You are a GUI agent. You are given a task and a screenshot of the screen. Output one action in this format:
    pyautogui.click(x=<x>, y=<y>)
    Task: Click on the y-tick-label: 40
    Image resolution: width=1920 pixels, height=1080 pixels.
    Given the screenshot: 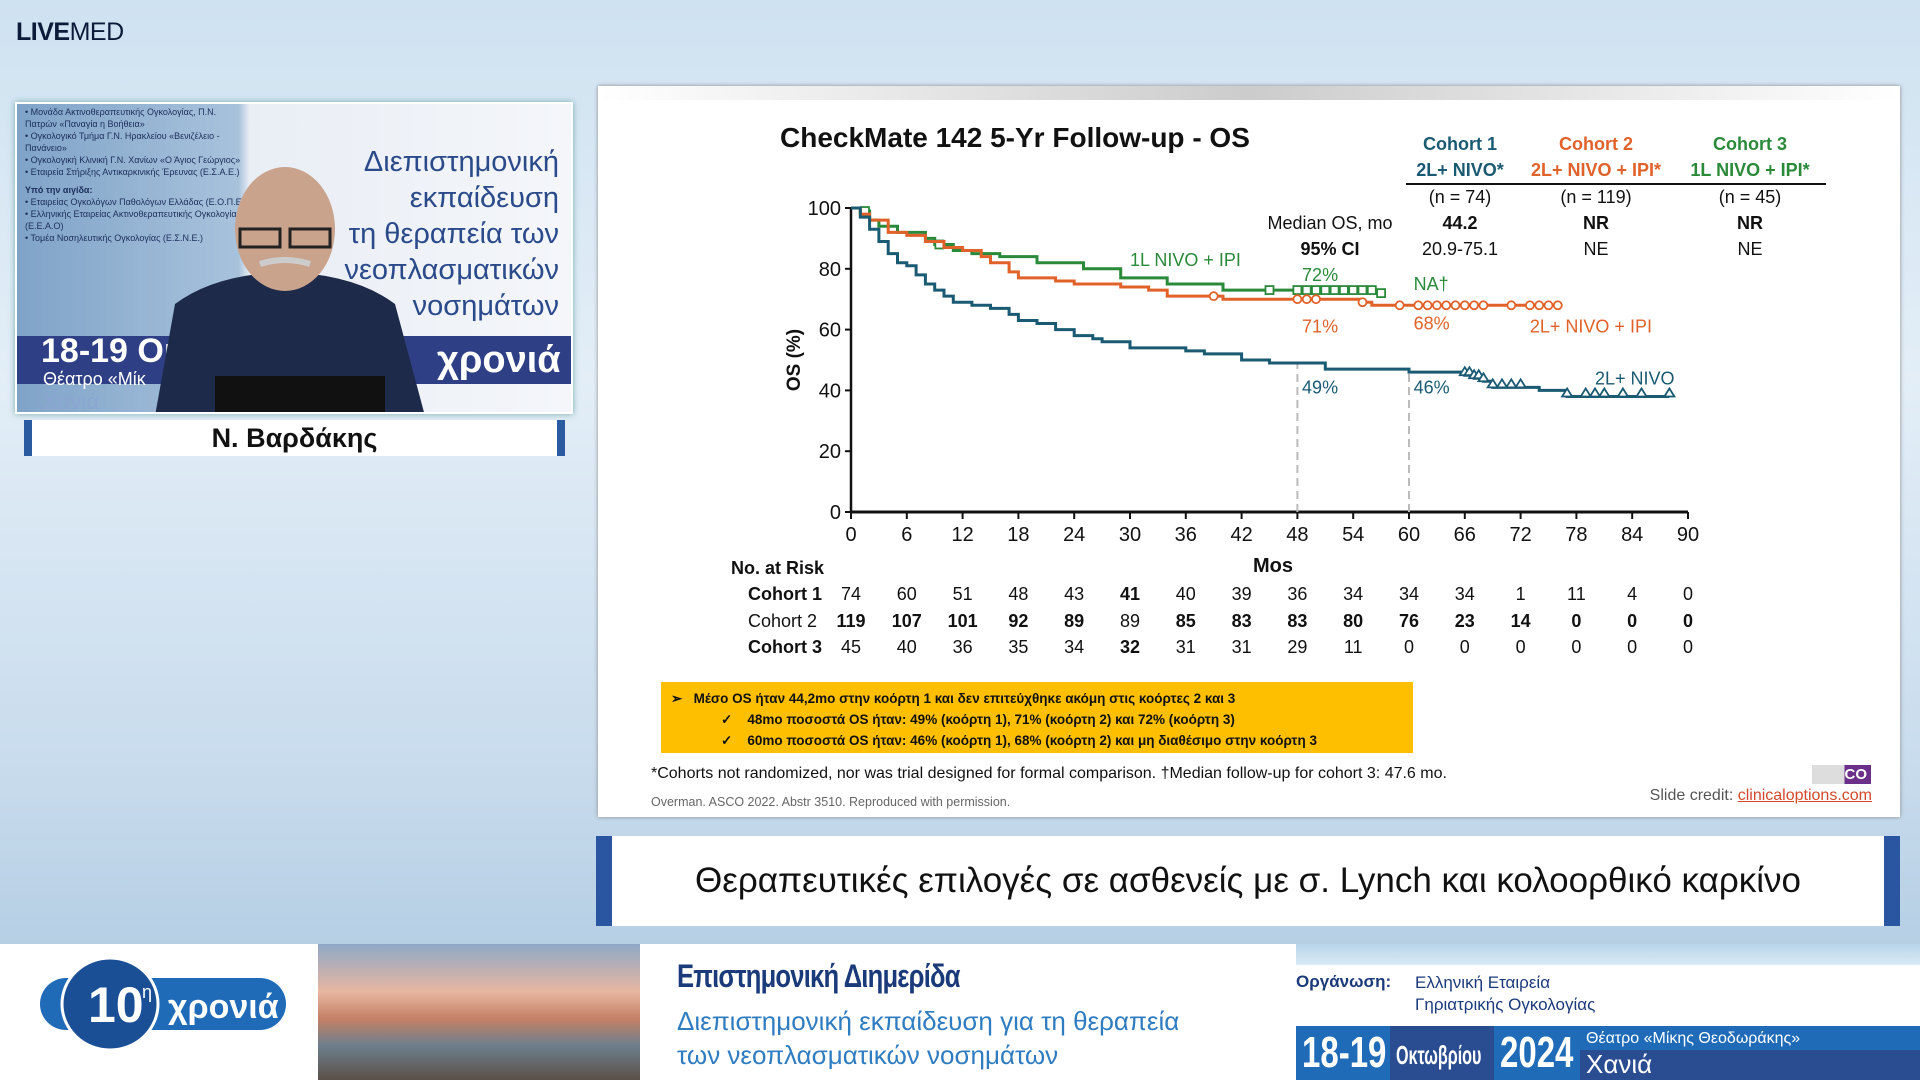 What is the action you would take?
    pyautogui.click(x=830, y=391)
    